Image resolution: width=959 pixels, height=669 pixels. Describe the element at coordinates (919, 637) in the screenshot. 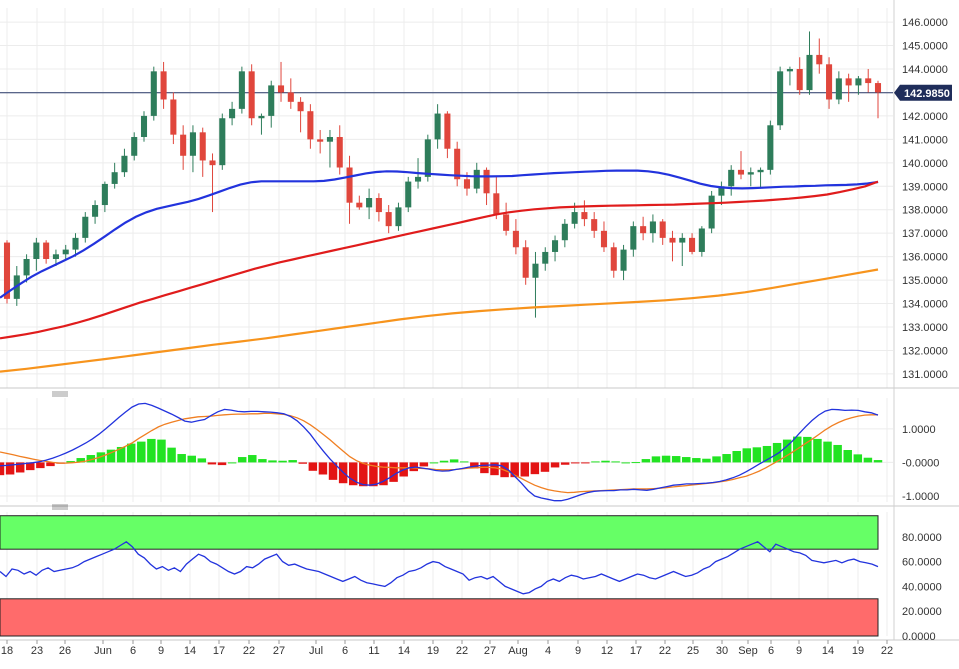

I see `y-tick-label: 0.0000` at that location.